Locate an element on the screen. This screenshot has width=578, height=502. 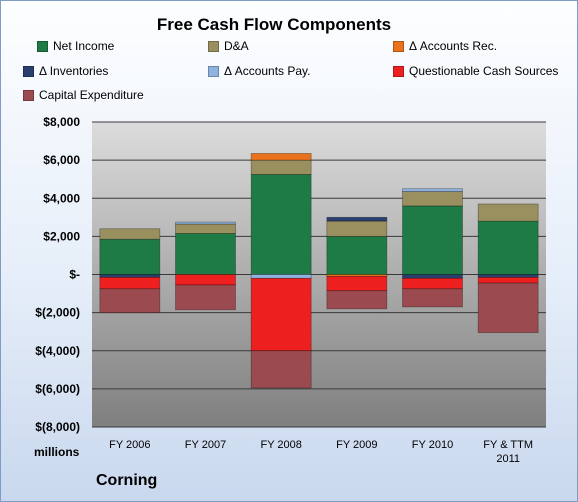
legend-swatch-accounts-pay is located at coordinates (213, 71).